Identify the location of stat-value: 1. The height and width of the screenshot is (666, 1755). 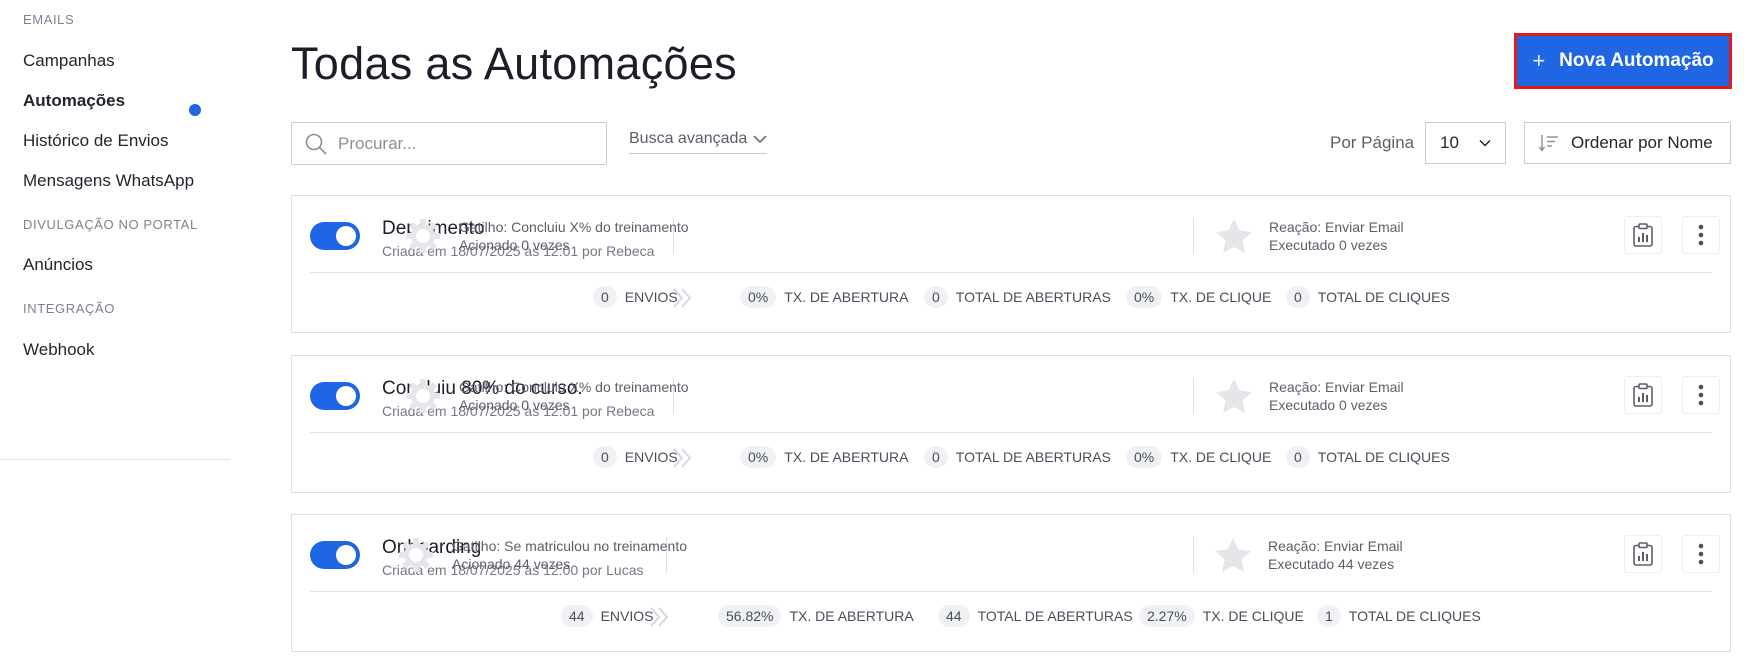
(1329, 616).